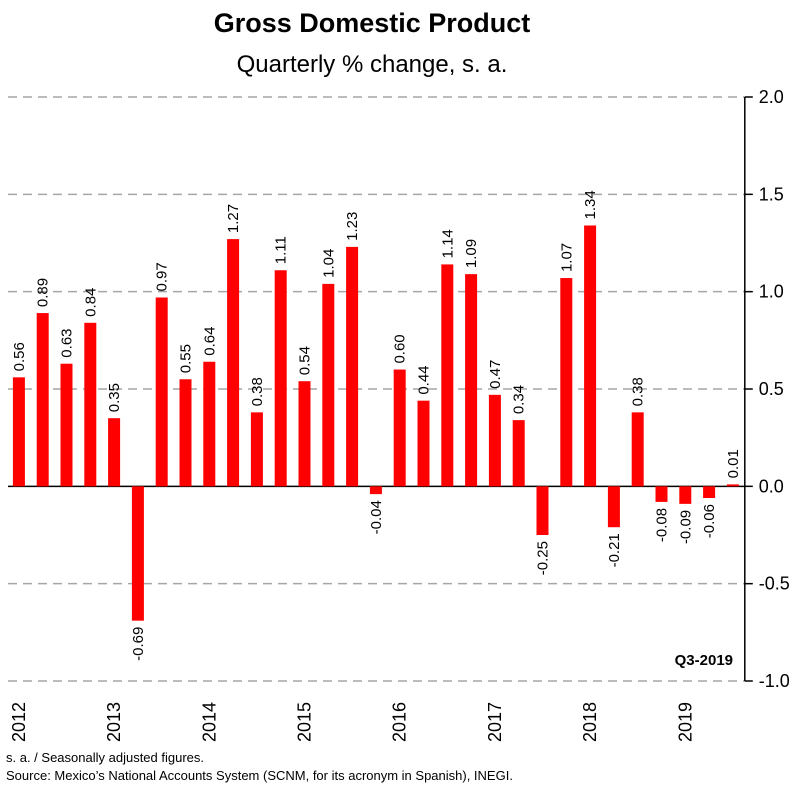  I want to click on y-tick-label: 0.0, so click(771, 486).